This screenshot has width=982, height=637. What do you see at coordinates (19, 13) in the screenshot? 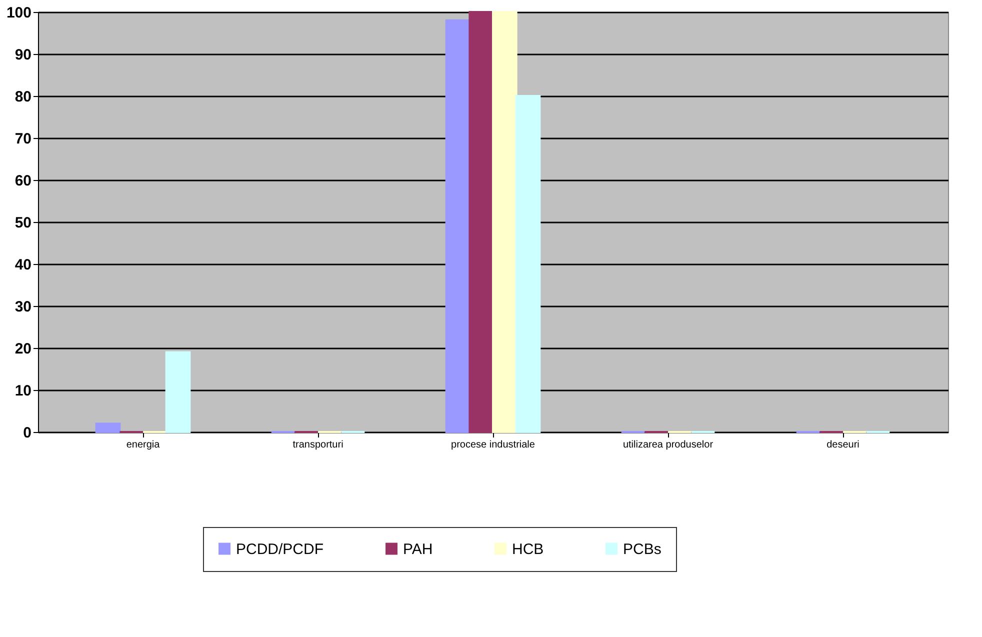
I see `y-tick-label: 100` at bounding box center [19, 13].